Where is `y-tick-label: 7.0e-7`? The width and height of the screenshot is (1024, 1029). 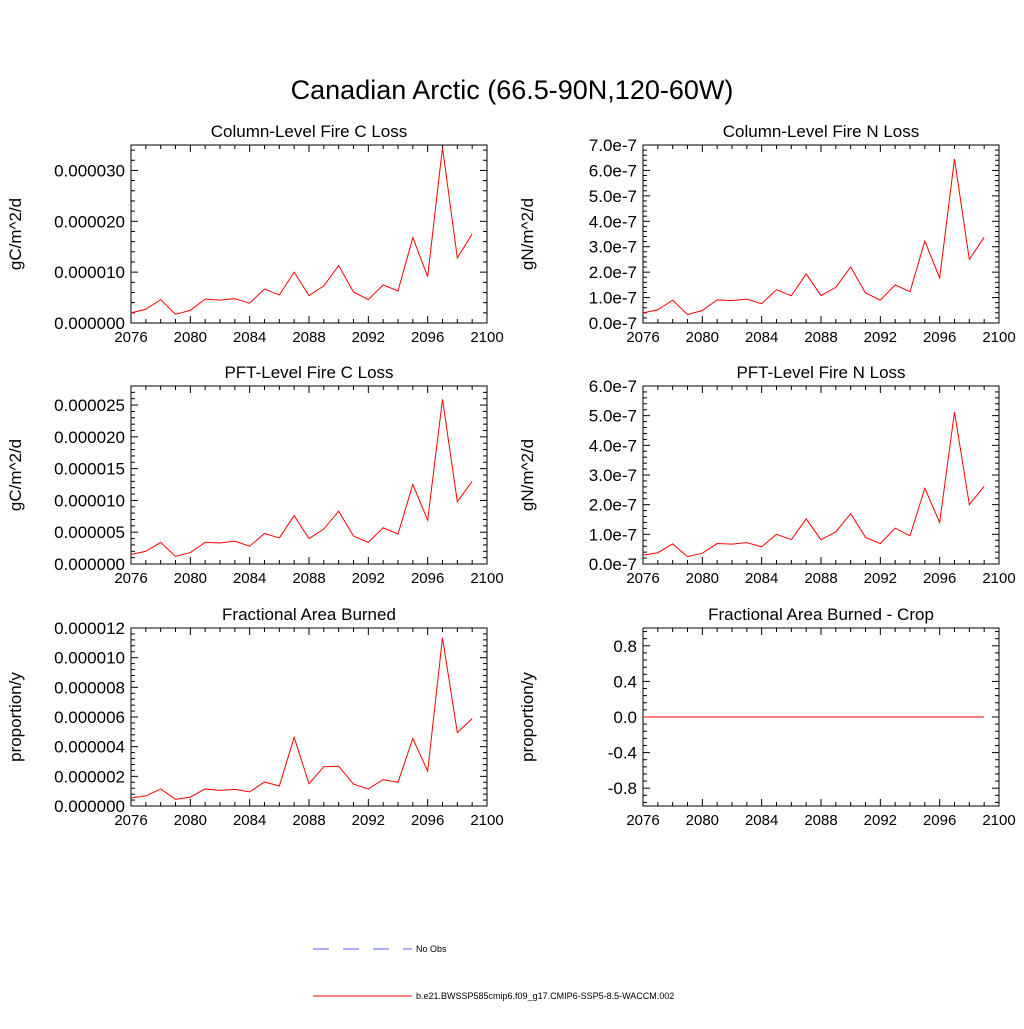
y-tick-label: 7.0e-7 is located at coordinates (613, 145).